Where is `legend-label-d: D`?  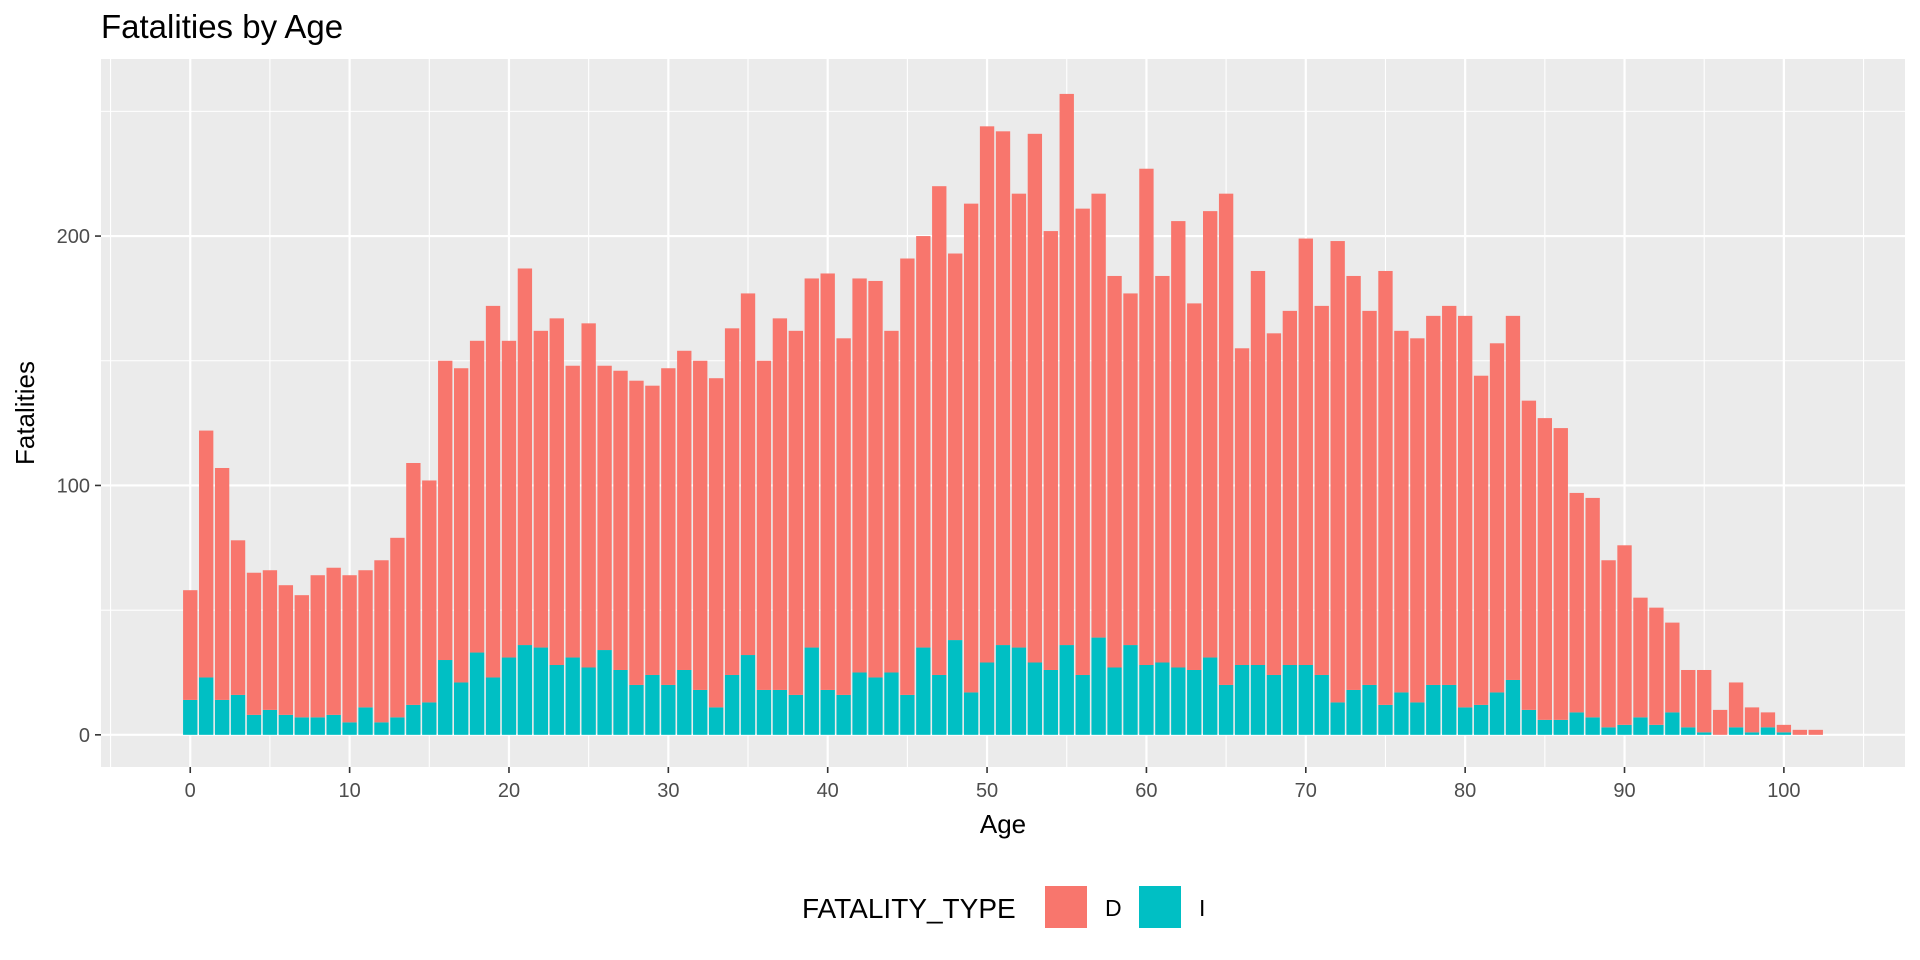 legend-label-d: D is located at coordinates (1113, 908).